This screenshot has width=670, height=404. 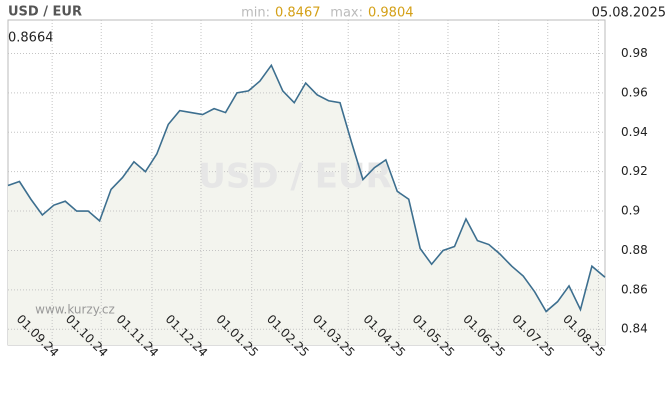 I want to click on y-tick-label: 0.84, so click(x=634, y=329).